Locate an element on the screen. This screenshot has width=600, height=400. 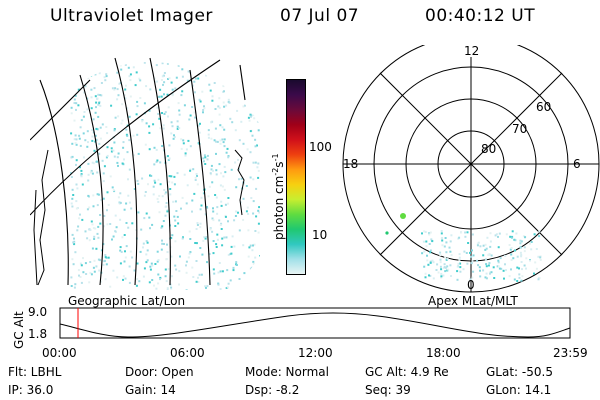
lat-label-70: 70 is located at coordinates (519, 129).